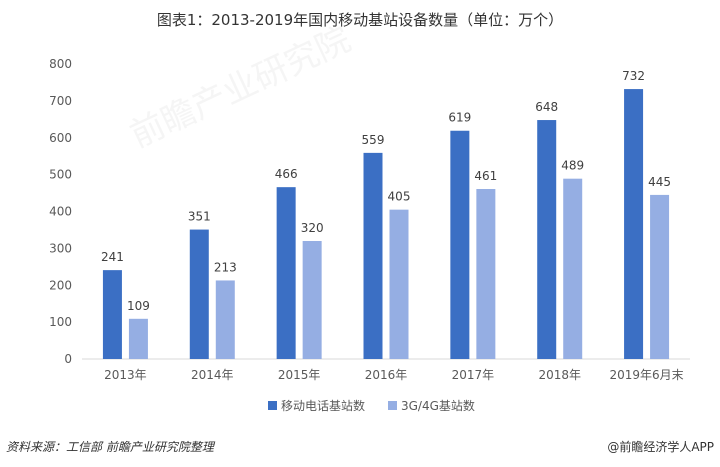 Image resolution: width=720 pixels, height=467 pixels. I want to click on data-label: 619, so click(459, 118).